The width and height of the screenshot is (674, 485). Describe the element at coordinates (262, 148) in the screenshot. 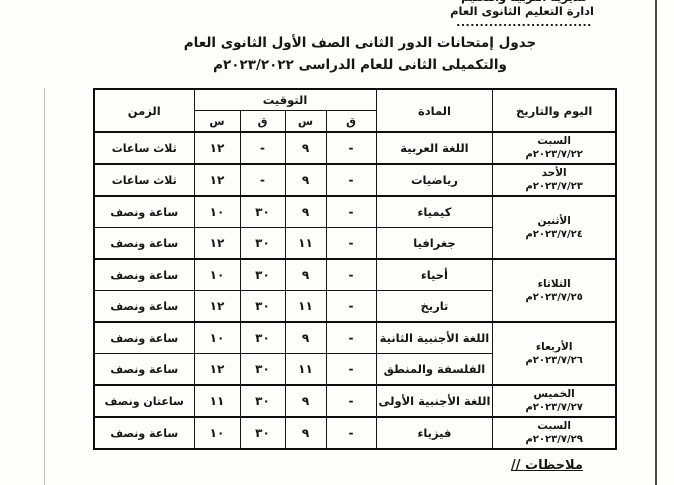

I see `end-minutes-cell: -` at that location.